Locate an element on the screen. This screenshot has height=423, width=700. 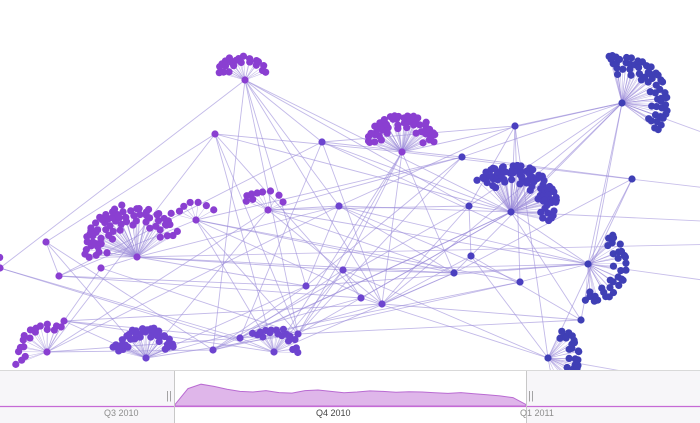
timeline-tick-q4-2010: Q4 2010 is located at coordinates (333, 413).